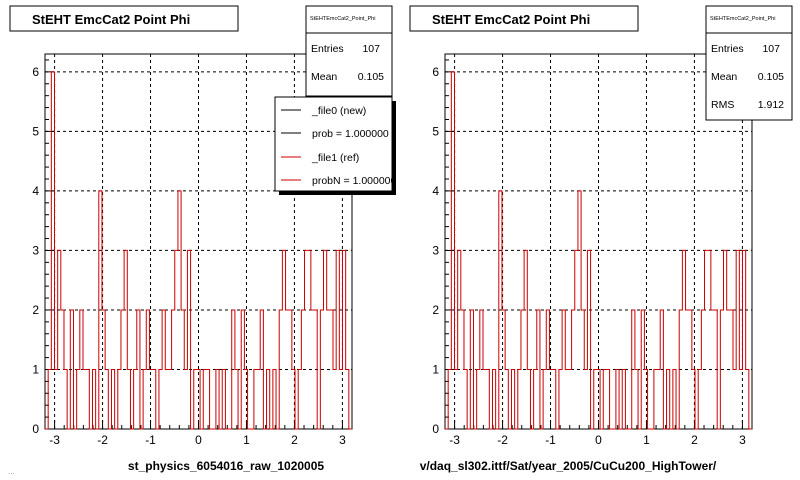  Describe the element at coordinates (354, 181) in the screenshot. I see `legend-label-3: probN = 1.000000` at that location.